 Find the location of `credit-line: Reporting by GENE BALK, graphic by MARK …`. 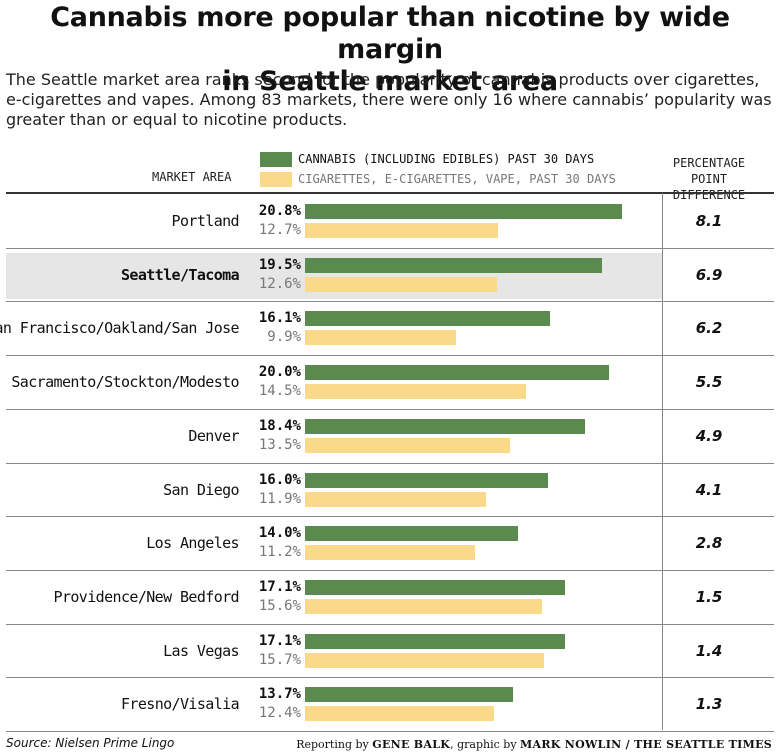

credit-line: Reporting by GENE BALK, graphic by MARK … is located at coordinates (534, 744).